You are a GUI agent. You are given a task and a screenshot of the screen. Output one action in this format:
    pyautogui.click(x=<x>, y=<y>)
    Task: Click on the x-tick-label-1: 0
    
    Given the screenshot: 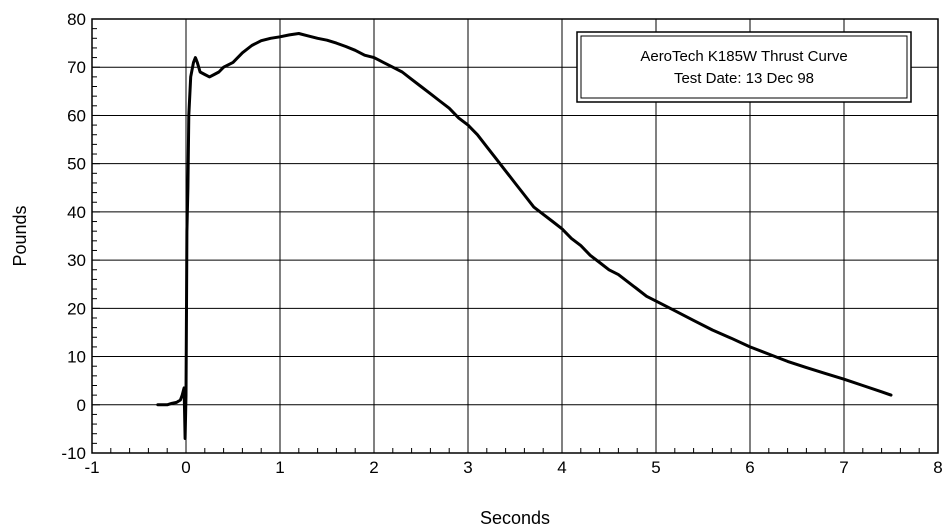 What is the action you would take?
    pyautogui.click(x=185, y=467)
    